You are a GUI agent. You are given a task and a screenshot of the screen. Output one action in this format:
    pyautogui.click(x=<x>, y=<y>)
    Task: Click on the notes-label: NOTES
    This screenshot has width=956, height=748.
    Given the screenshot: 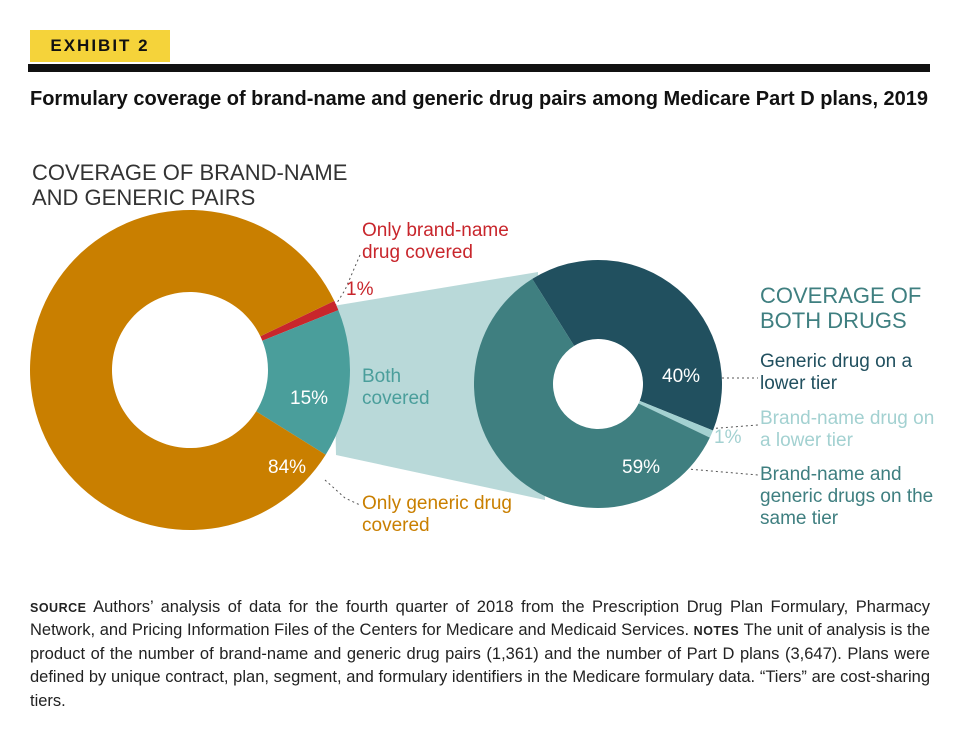 What is the action you would take?
    pyautogui.click(x=716, y=631)
    